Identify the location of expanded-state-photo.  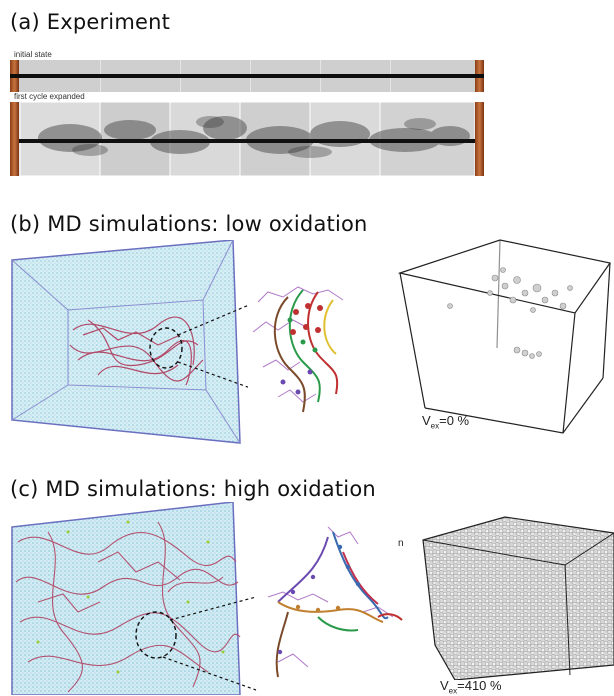
(247, 139).